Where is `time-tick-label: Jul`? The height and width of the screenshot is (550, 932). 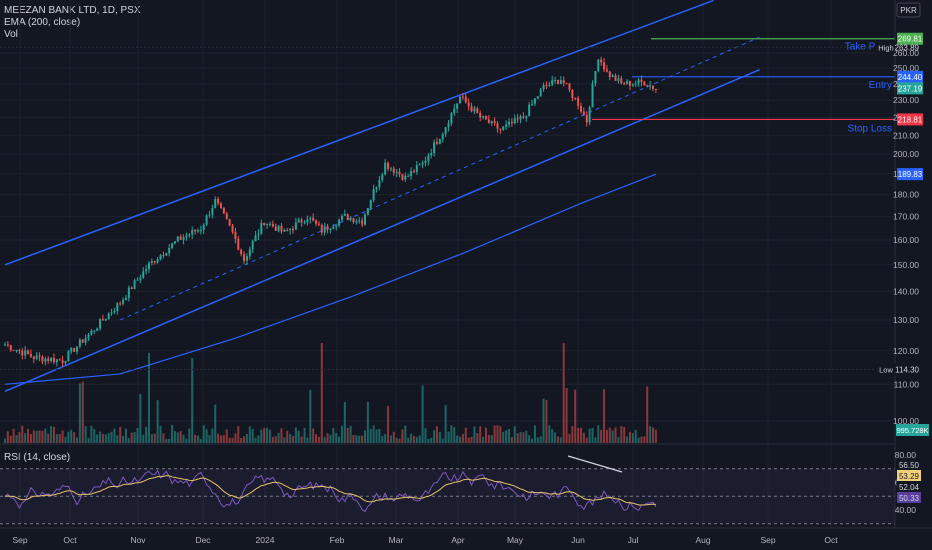
time-tick-label: Jul is located at coordinates (633, 540).